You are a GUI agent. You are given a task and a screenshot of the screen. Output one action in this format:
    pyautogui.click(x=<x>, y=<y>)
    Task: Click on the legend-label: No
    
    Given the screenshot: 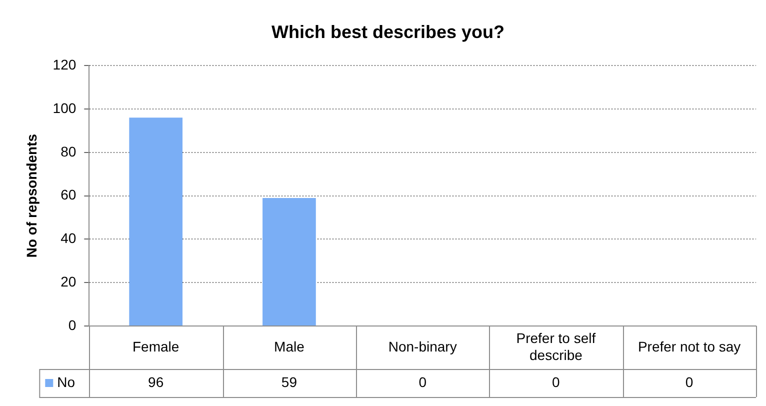 What is the action you would take?
    pyautogui.click(x=66, y=382)
    